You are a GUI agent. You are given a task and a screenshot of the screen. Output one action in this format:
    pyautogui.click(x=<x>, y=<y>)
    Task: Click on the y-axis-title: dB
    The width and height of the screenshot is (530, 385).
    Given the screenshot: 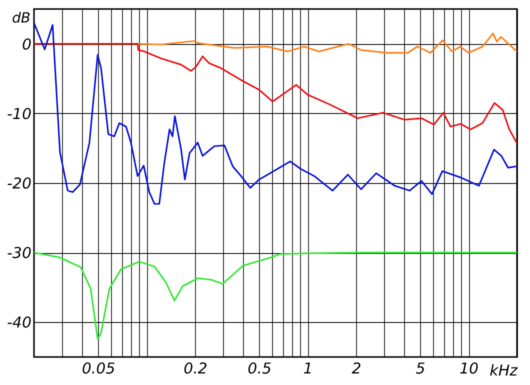 What is the action you would take?
    pyautogui.click(x=21, y=18)
    